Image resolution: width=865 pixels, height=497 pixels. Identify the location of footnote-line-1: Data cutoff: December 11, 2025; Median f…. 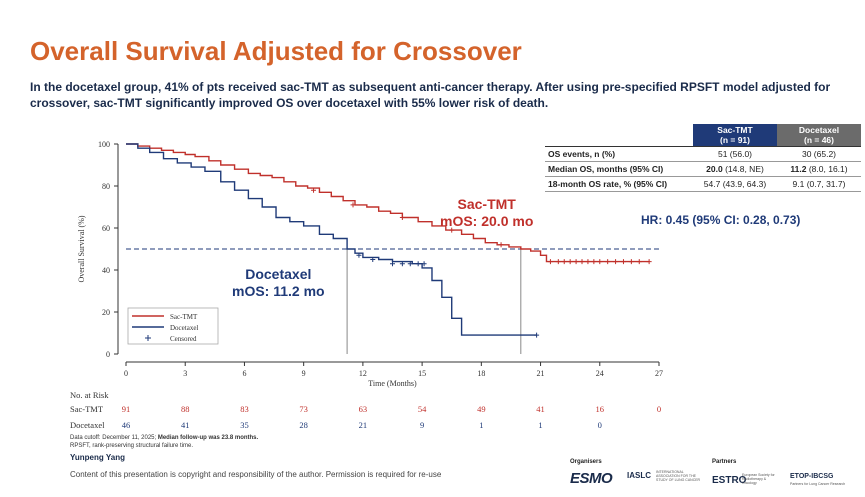
(164, 439).